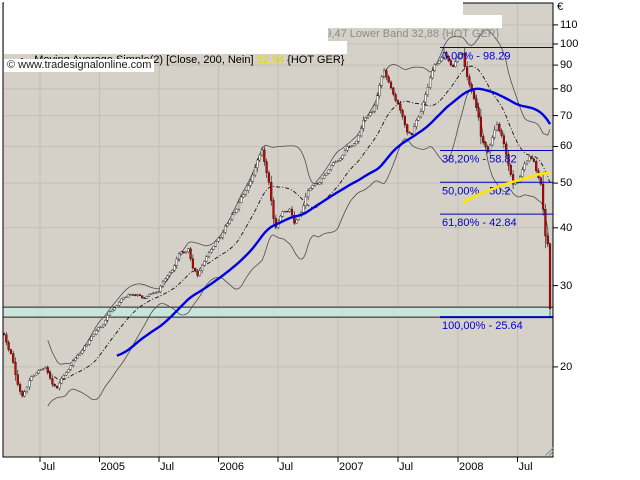 The height and width of the screenshot is (480, 640). What do you see at coordinates (479, 223) in the screenshot?
I see `fib-label: 61,80% - 42.84` at bounding box center [479, 223].